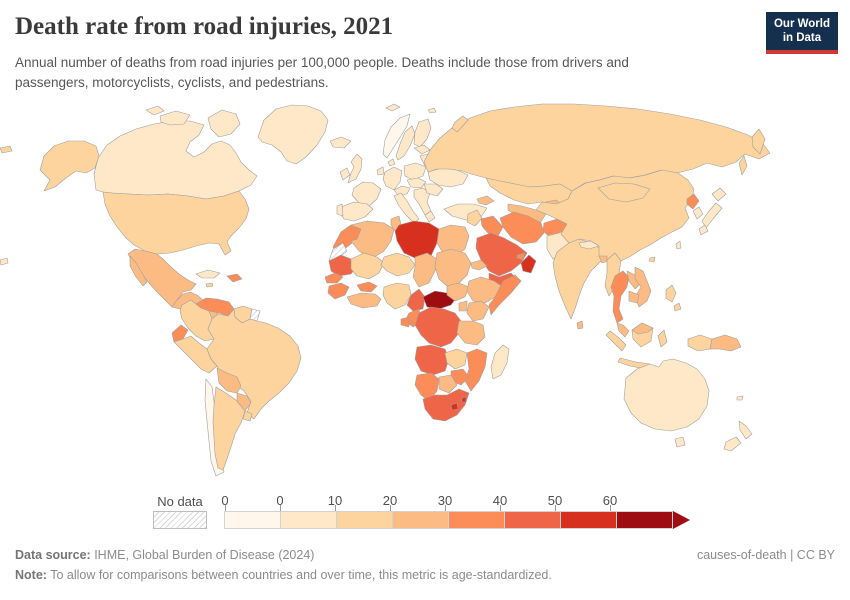  Describe the element at coordinates (422, 149) in the screenshot. I see `country-baltics` at that location.